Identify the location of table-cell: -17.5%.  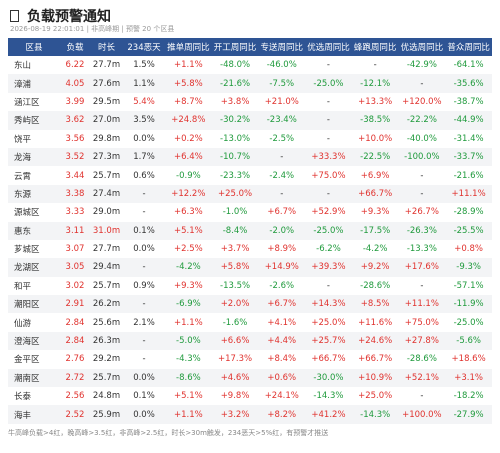
(375, 230).